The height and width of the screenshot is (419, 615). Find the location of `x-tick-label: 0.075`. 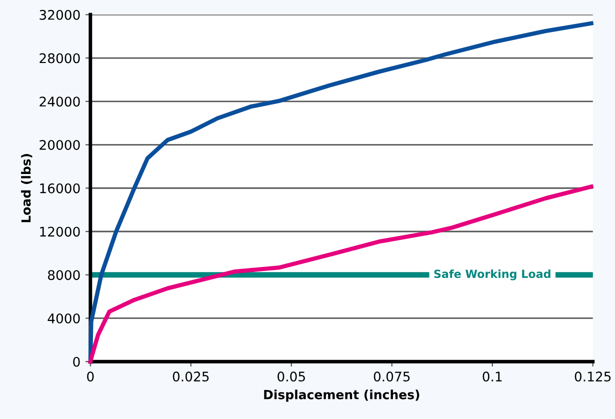

x-tick-label: 0.075 is located at coordinates (392, 377).